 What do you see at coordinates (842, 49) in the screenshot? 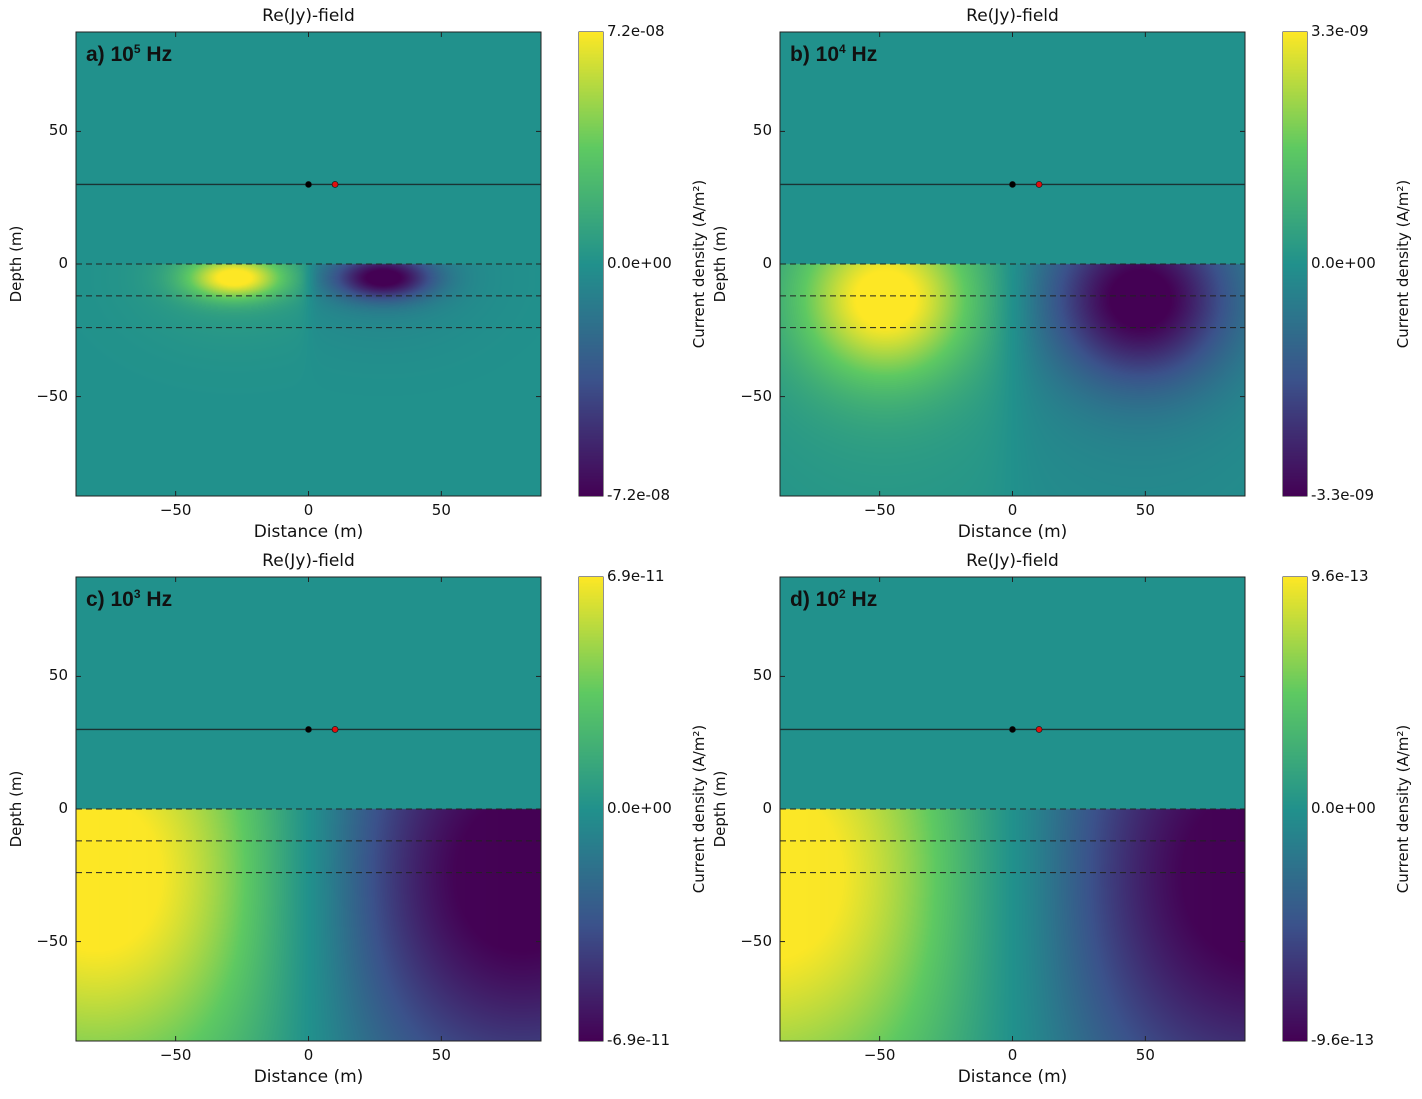
I see `panel-label-exponent: 4` at bounding box center [842, 49].